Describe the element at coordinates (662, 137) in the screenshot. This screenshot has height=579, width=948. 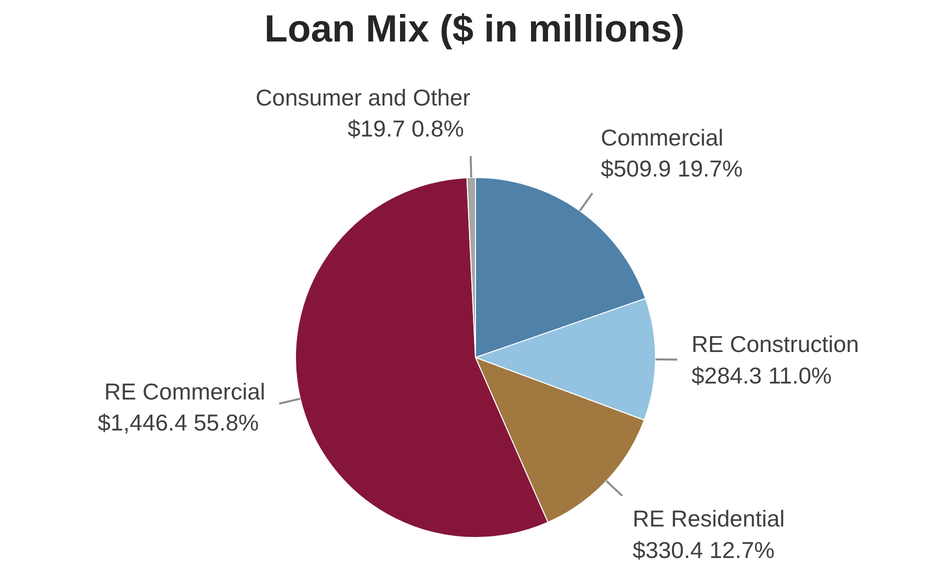
I see `slice-label: Commercial` at that location.